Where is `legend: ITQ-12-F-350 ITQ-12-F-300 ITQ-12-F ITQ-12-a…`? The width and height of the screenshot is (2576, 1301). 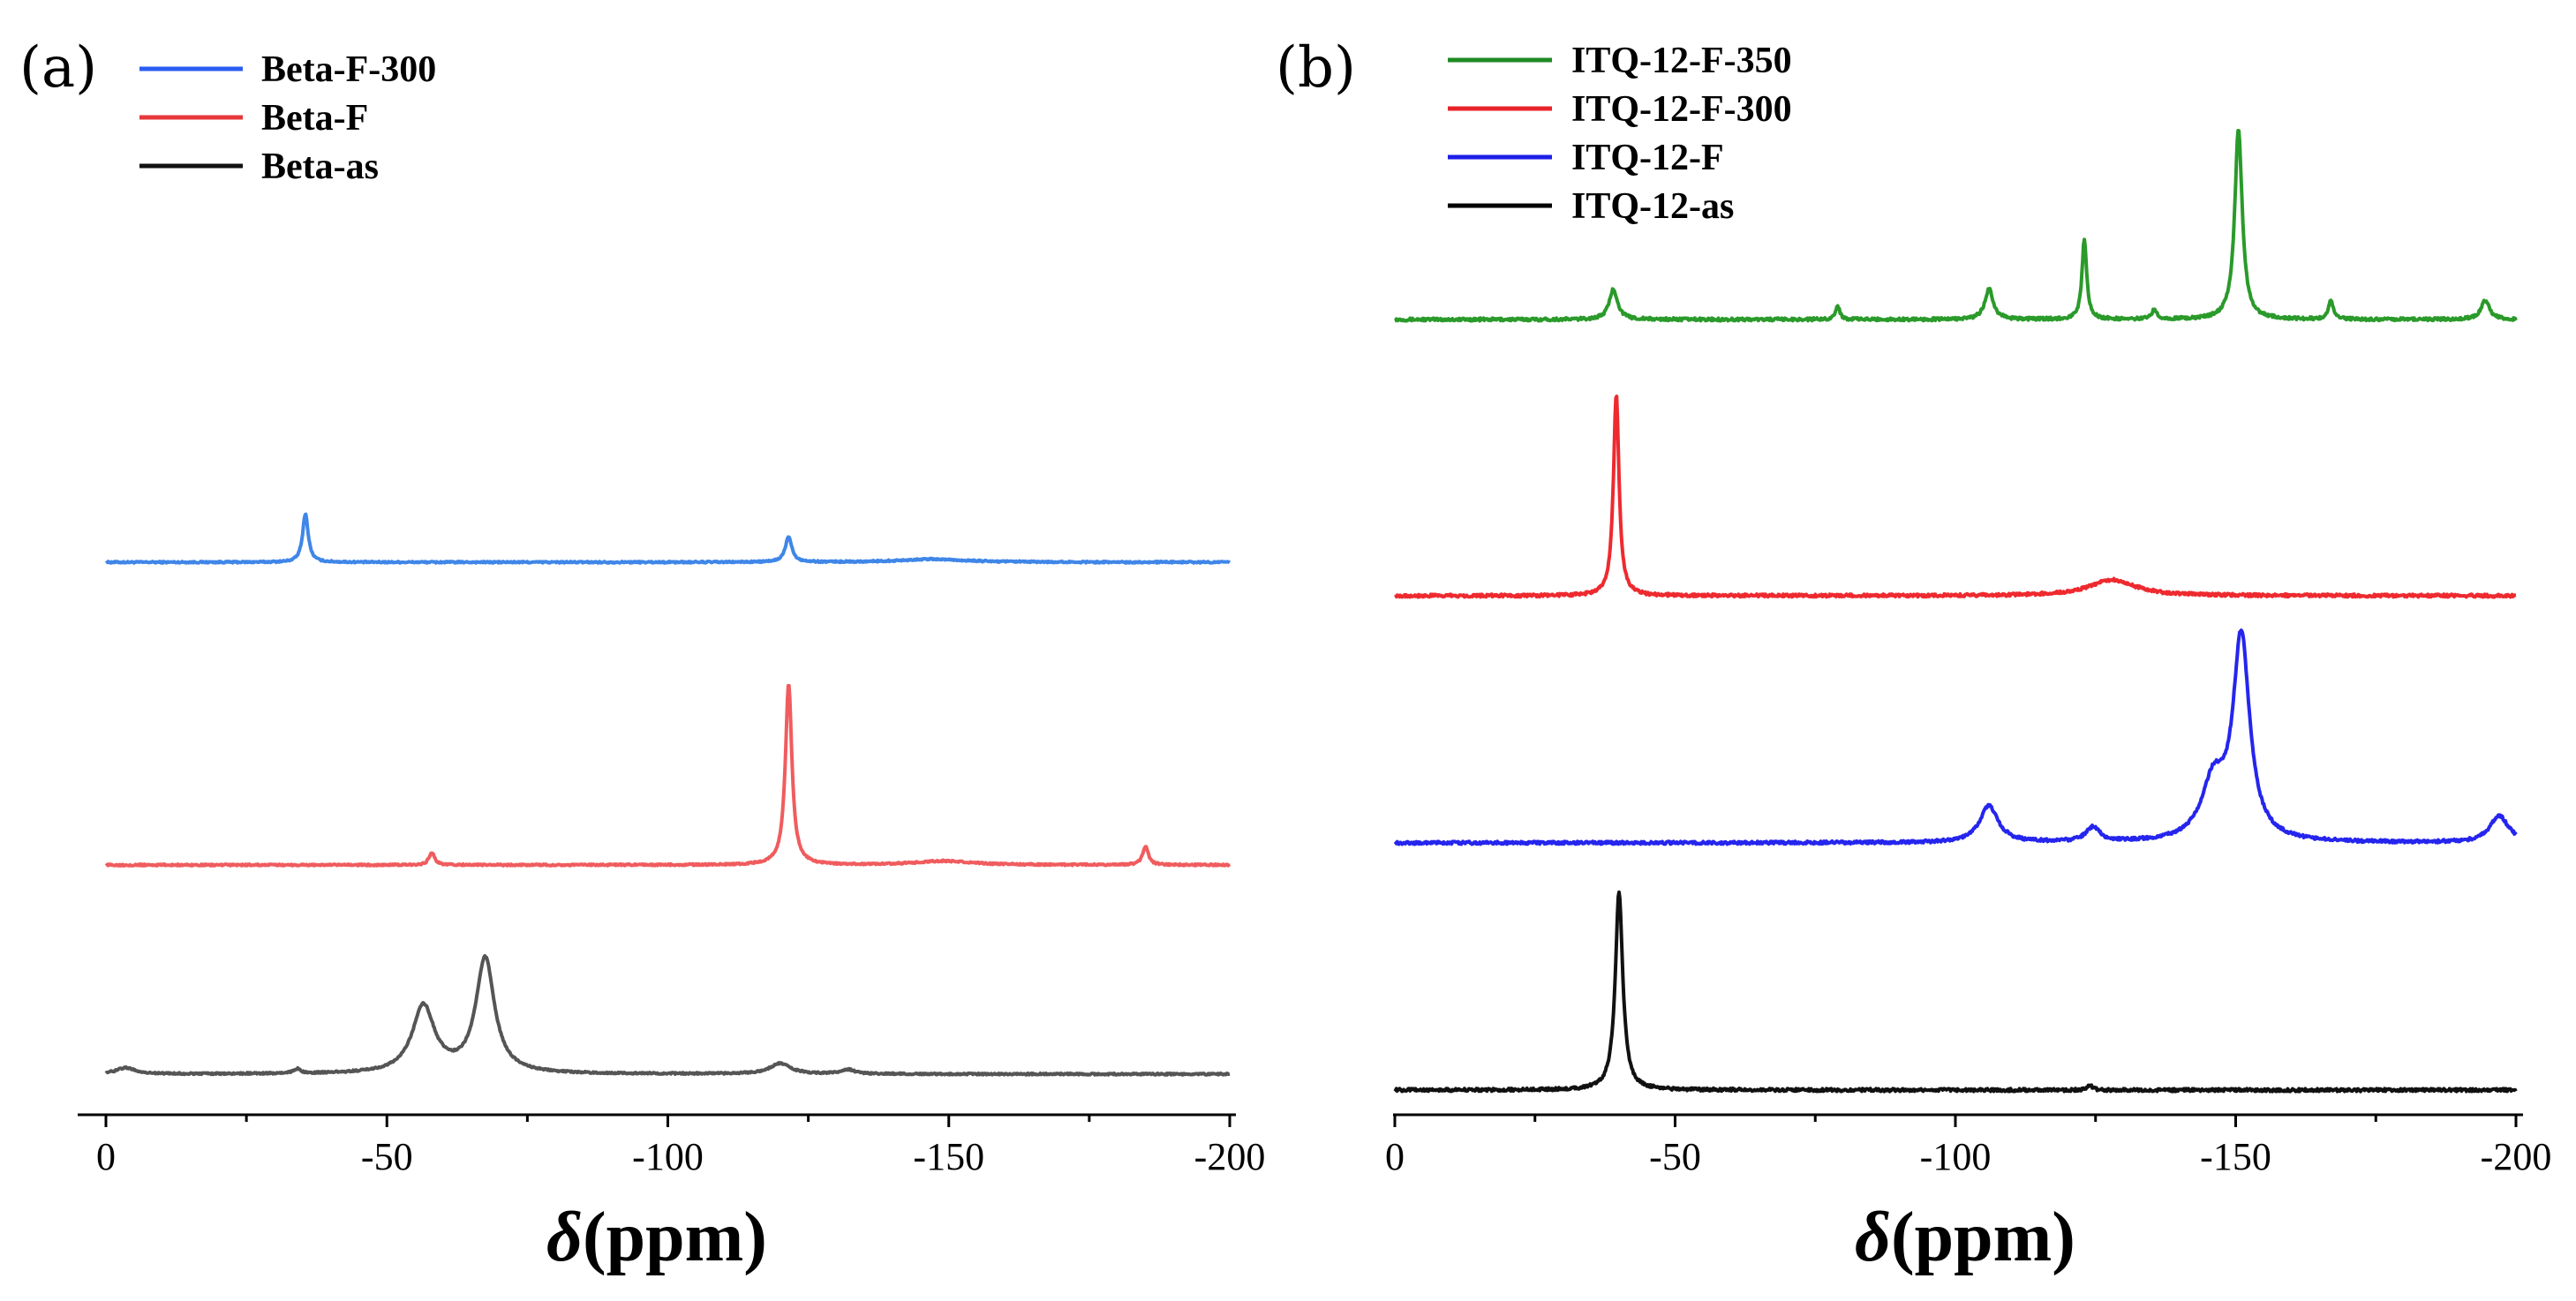 legend: ITQ-12-F-350 ITQ-12-F-300 ITQ-12-F ITQ-12-a… is located at coordinates (1620, 134).